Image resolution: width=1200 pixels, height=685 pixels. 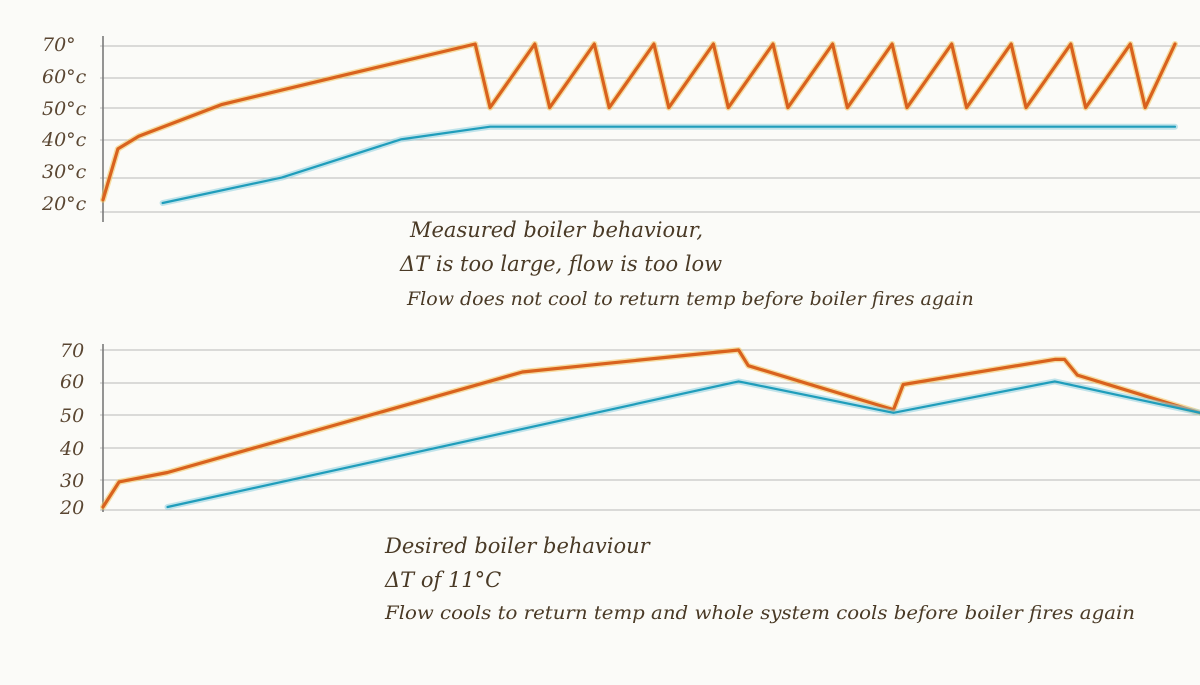 I want to click on measured-caption-line-2: ΔT is too large, flow is too low, so click(x=560, y=264).